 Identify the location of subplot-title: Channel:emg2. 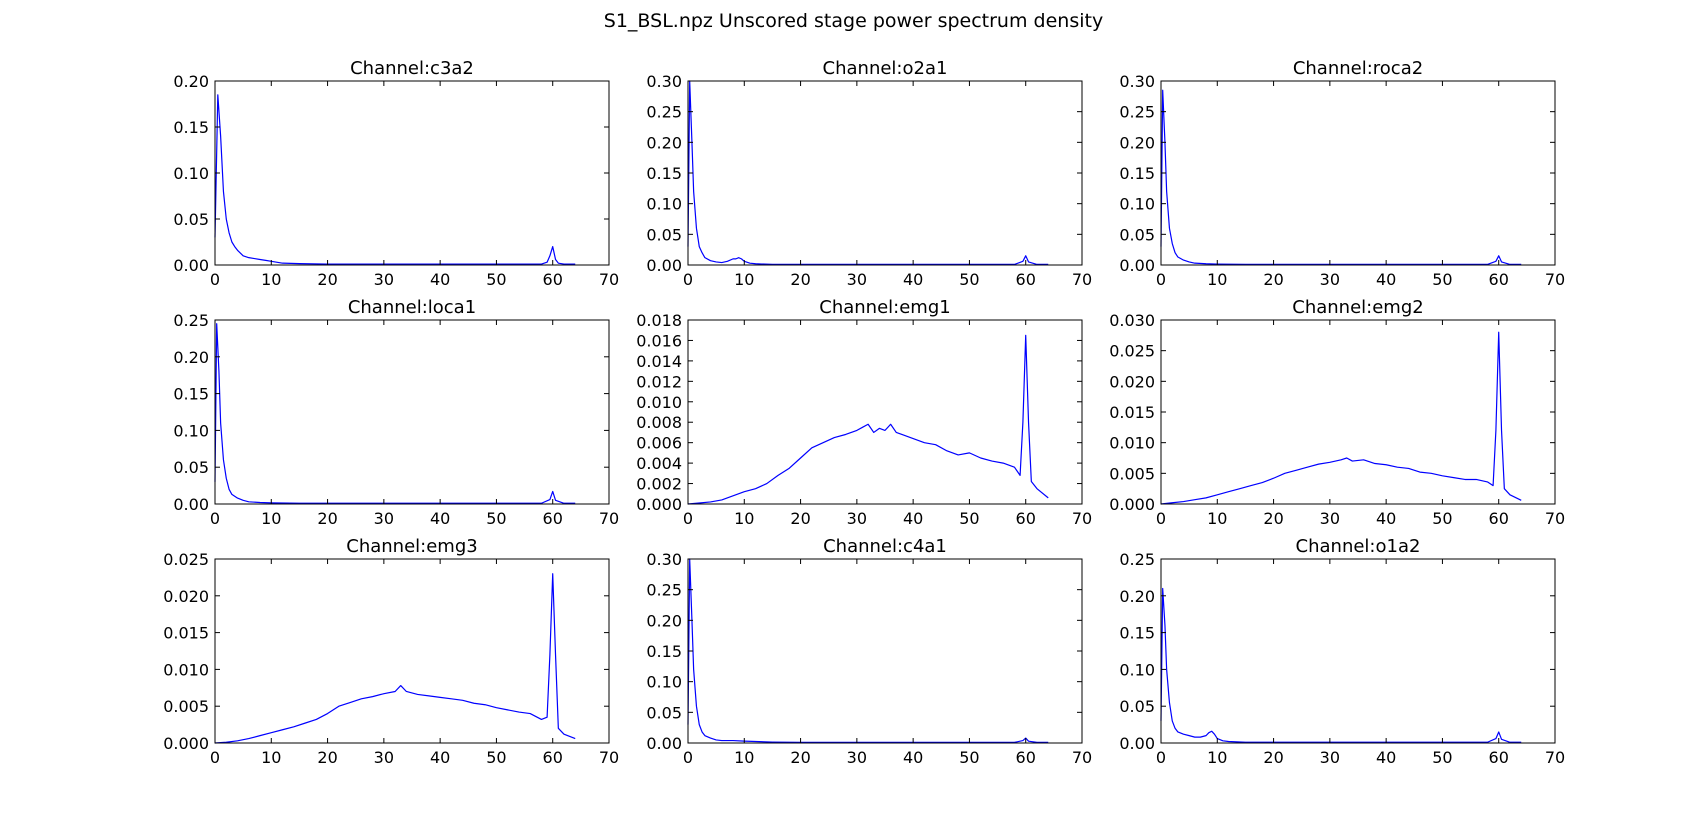
(1357, 307).